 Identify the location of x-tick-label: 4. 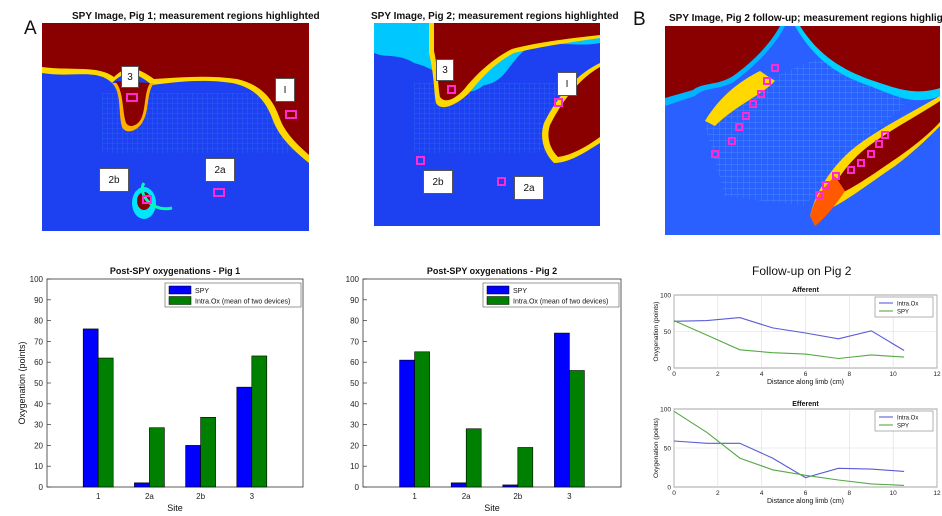
(762, 493).